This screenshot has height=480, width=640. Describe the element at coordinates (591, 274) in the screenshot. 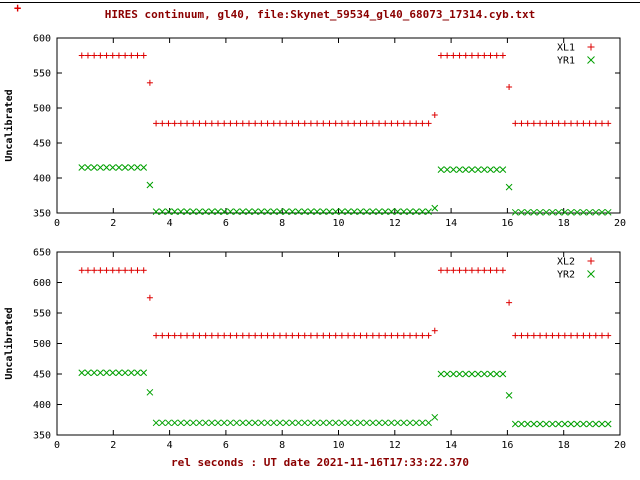

I see `legend-marker-YR2` at that location.